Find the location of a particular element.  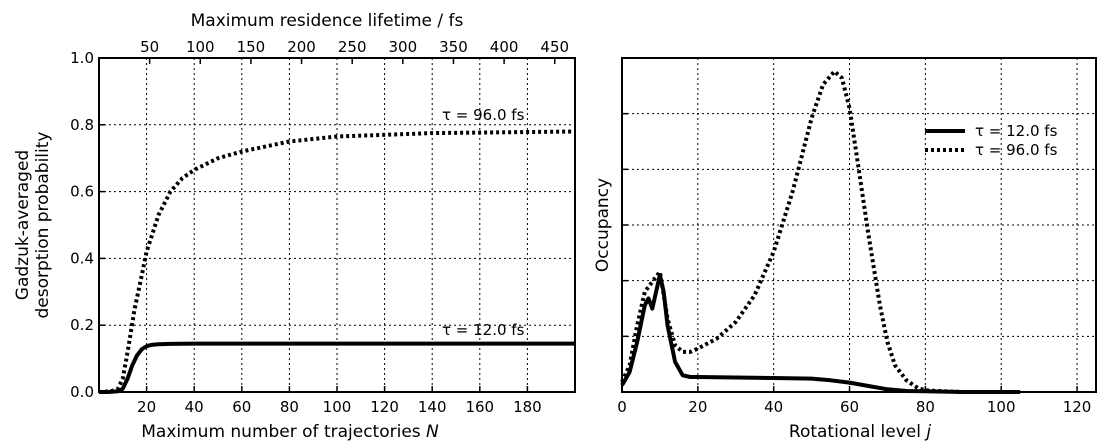

left-top-xtick-label: 300 is located at coordinates (403, 47).